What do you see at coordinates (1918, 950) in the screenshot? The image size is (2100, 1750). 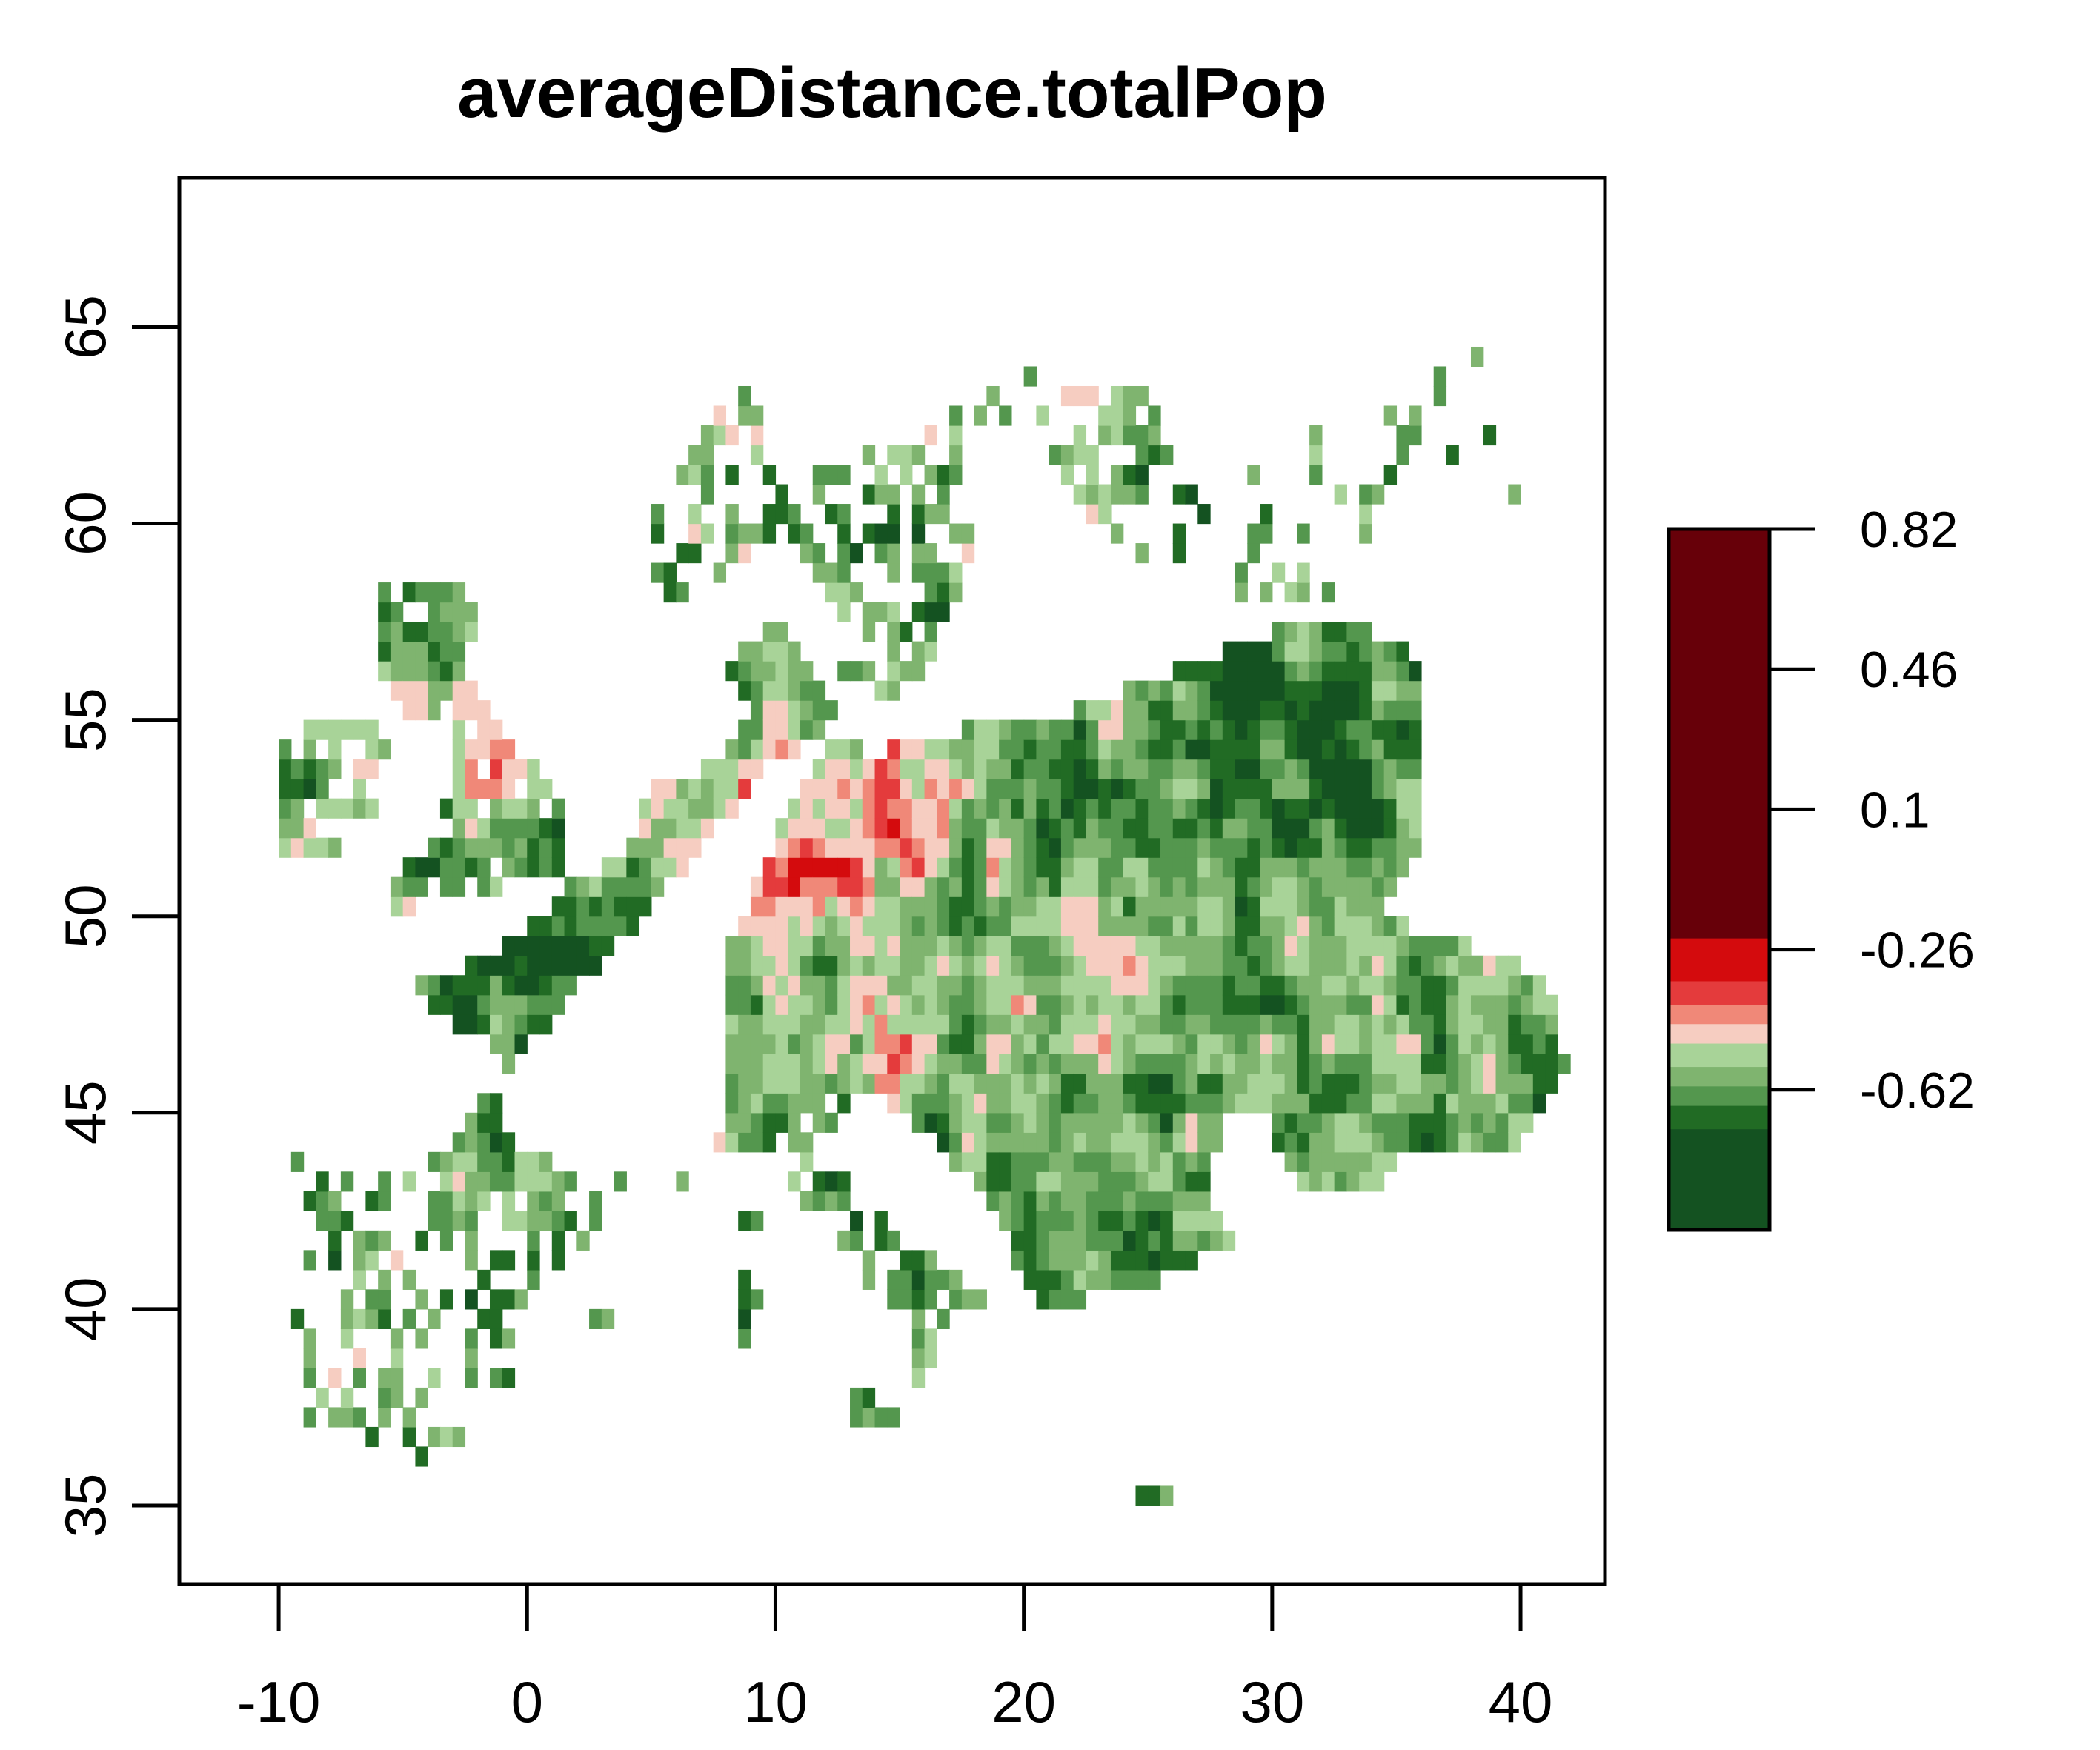 I see `legend-tick-label: -0.26` at bounding box center [1918, 950].